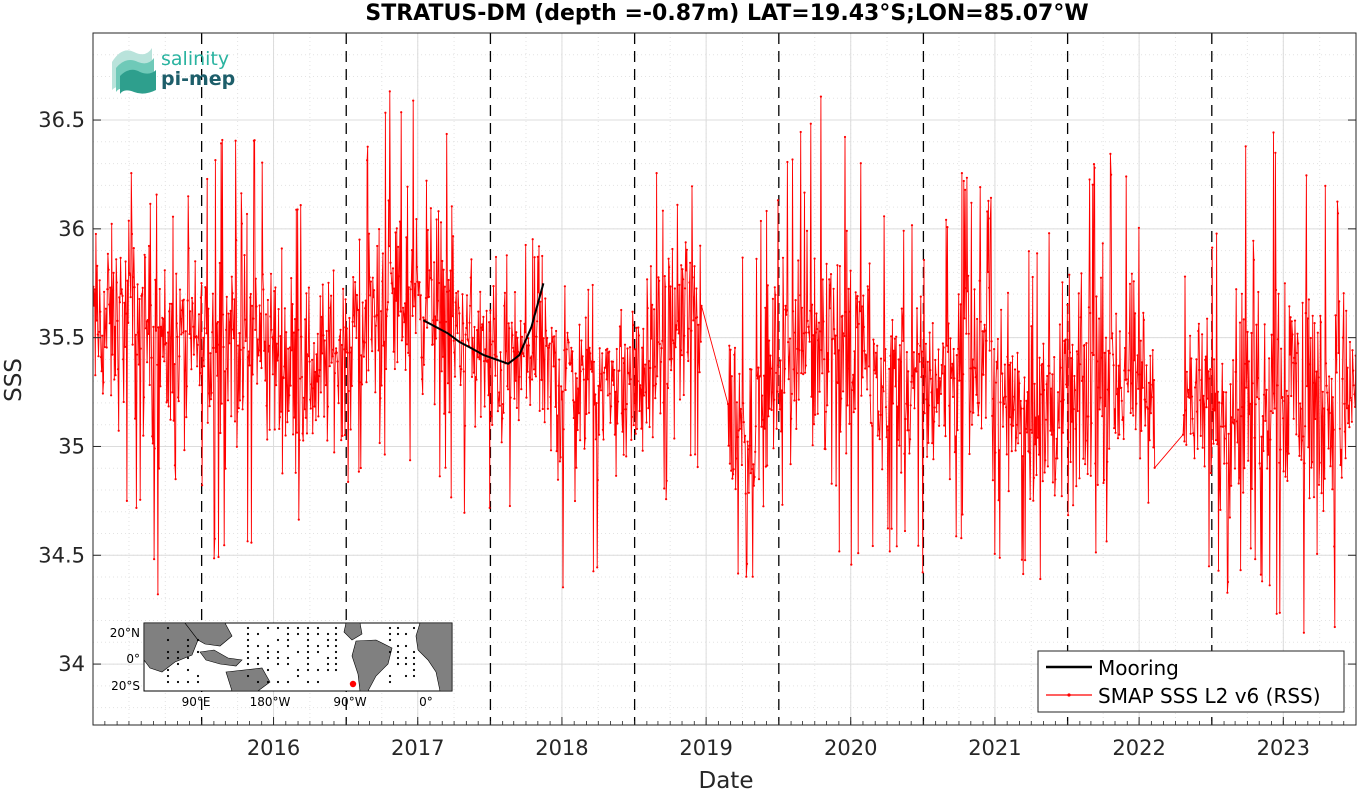  Describe the element at coordinates (778, 748) in the screenshot. I see `x-tick-labels: 2016 2017 2018 2019 2020 2021 2022 2023` at that location.